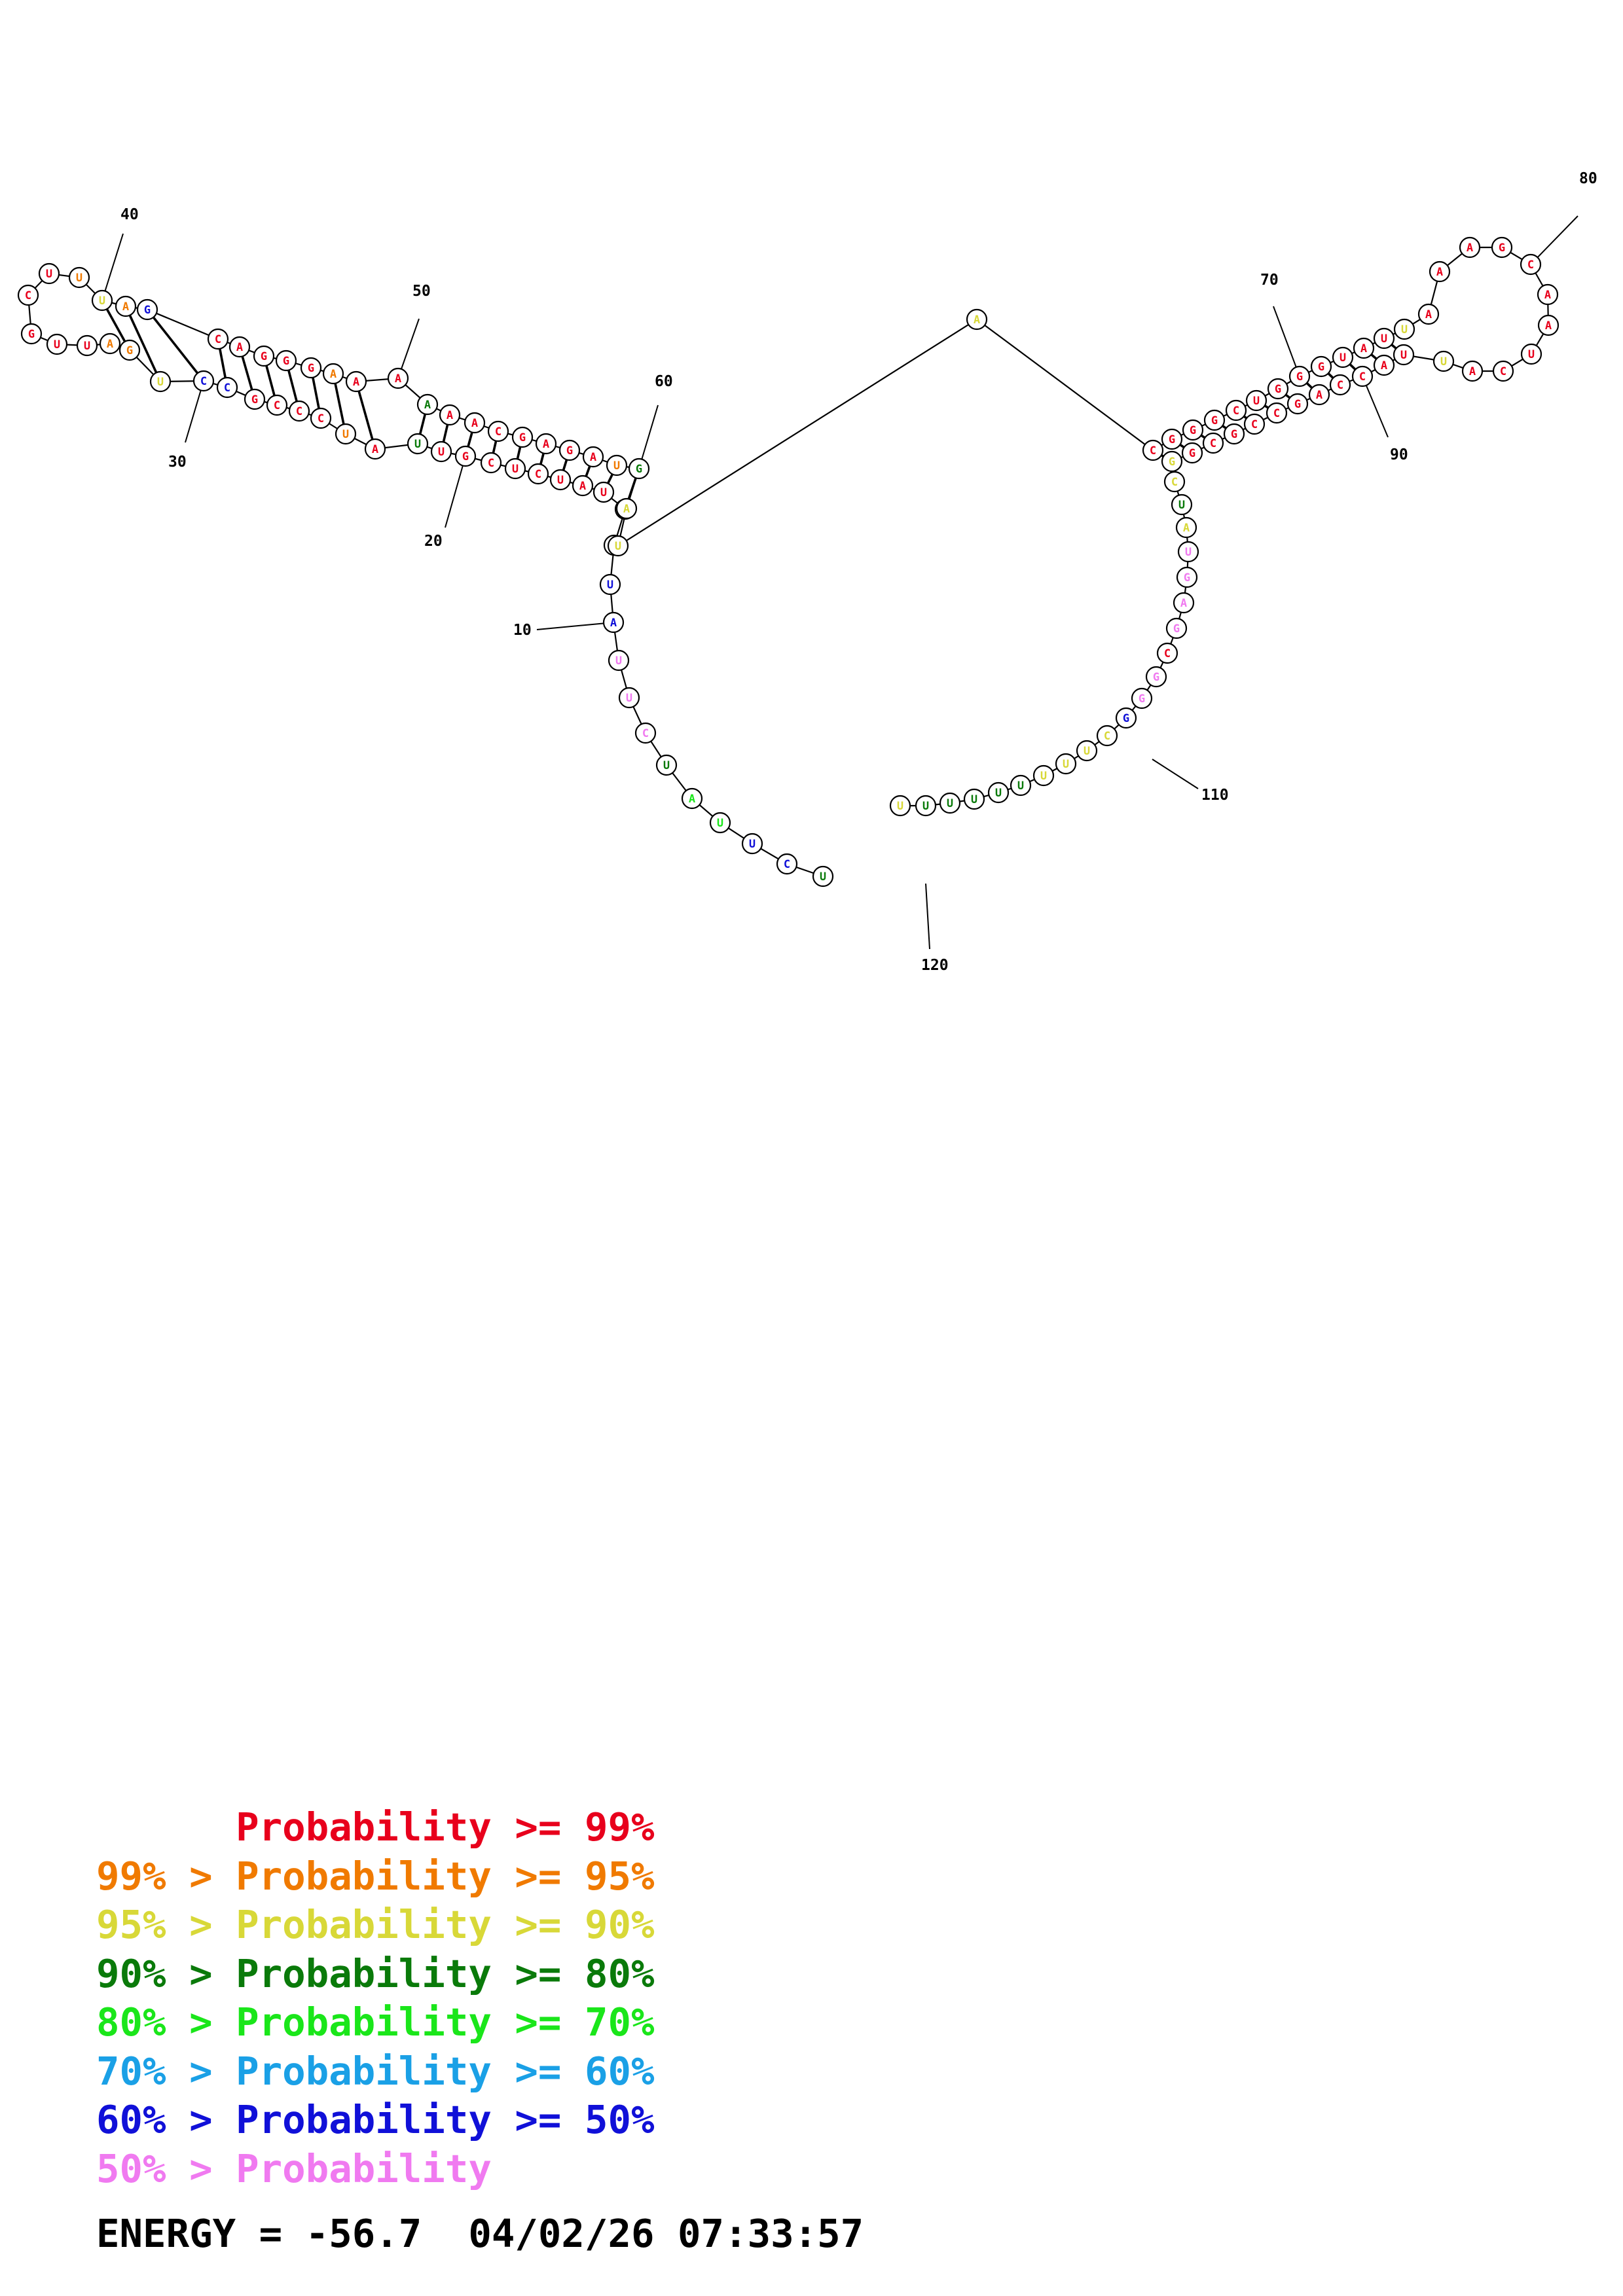  I want to click on position-label-40: 40, so click(129, 214).